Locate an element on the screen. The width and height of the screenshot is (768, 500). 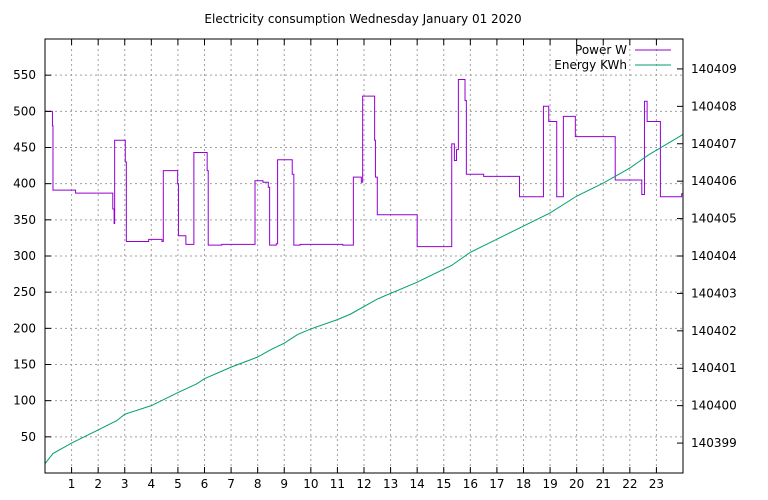
x-tick-label: 6 is located at coordinates (205, 484).